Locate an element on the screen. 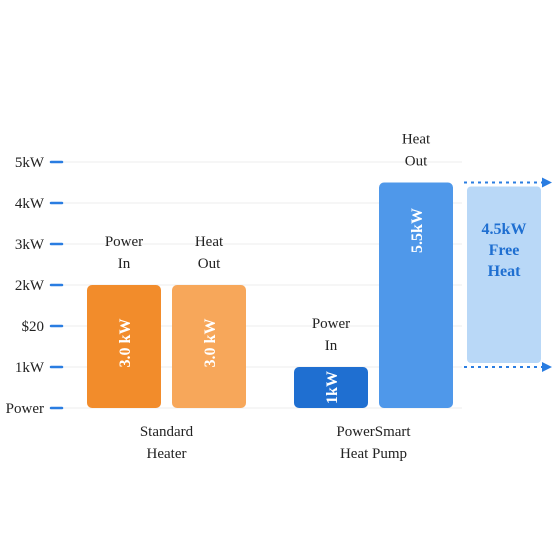  group-label: PowerSmart is located at coordinates (373, 432).